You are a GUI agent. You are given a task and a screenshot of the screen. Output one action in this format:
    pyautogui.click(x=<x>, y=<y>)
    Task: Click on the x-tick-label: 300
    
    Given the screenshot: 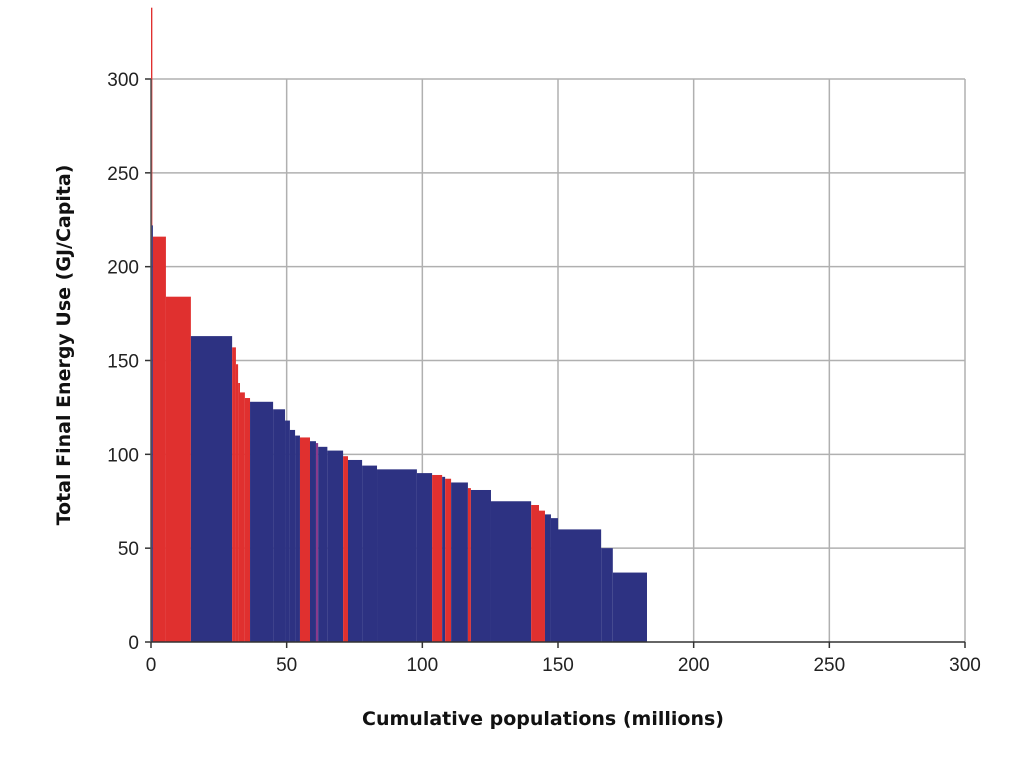 What is the action you would take?
    pyautogui.click(x=965, y=665)
    